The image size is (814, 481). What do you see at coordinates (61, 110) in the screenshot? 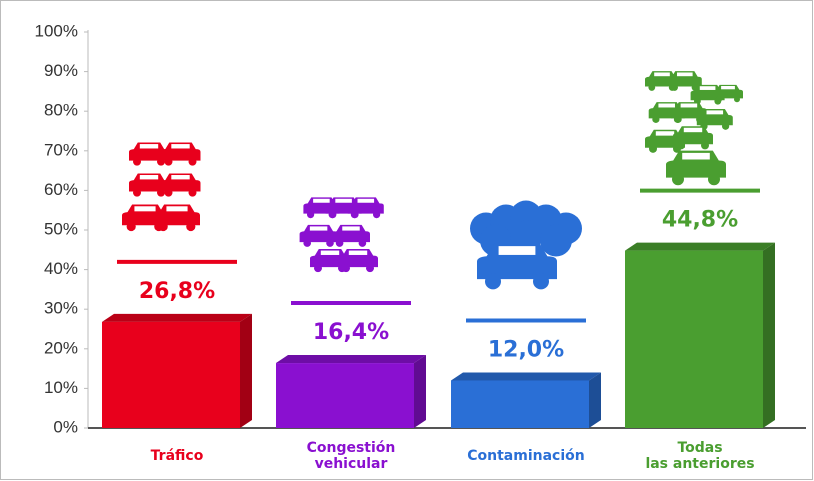
I see `y-tick-label: 80%` at bounding box center [61, 110].